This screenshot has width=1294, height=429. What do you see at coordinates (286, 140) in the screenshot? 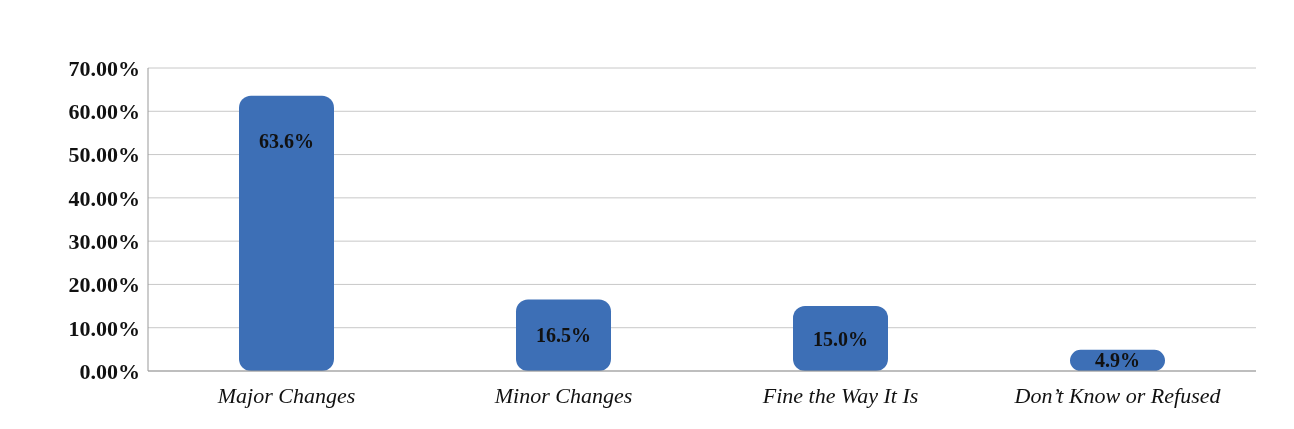
I see `data-label: 63.6%` at bounding box center [286, 140].